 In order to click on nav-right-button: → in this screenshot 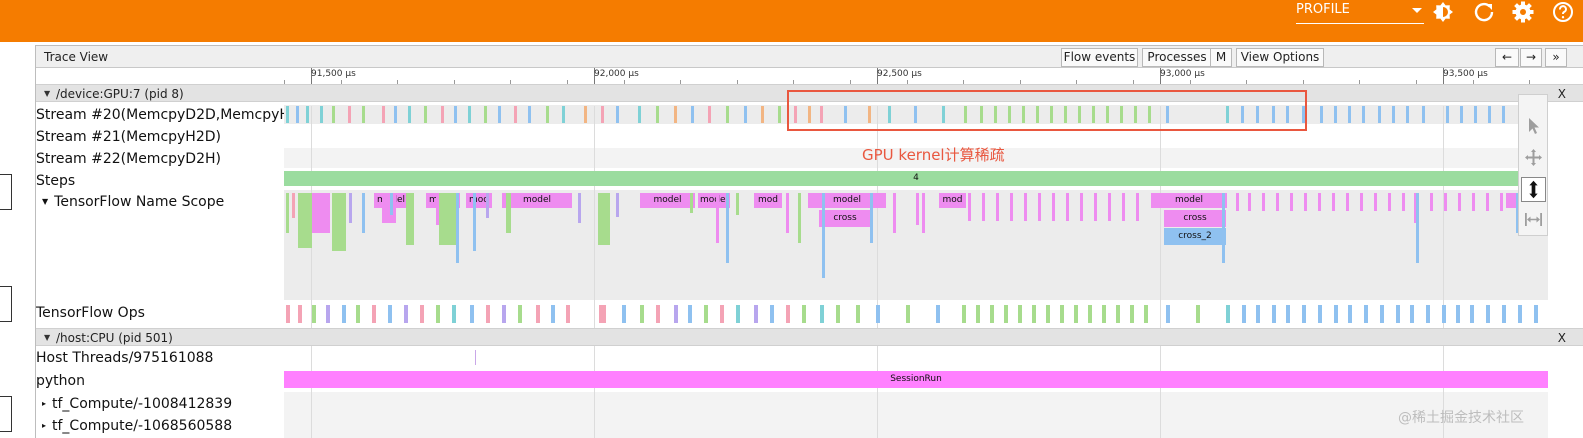, I will do `click(1531, 57)`.